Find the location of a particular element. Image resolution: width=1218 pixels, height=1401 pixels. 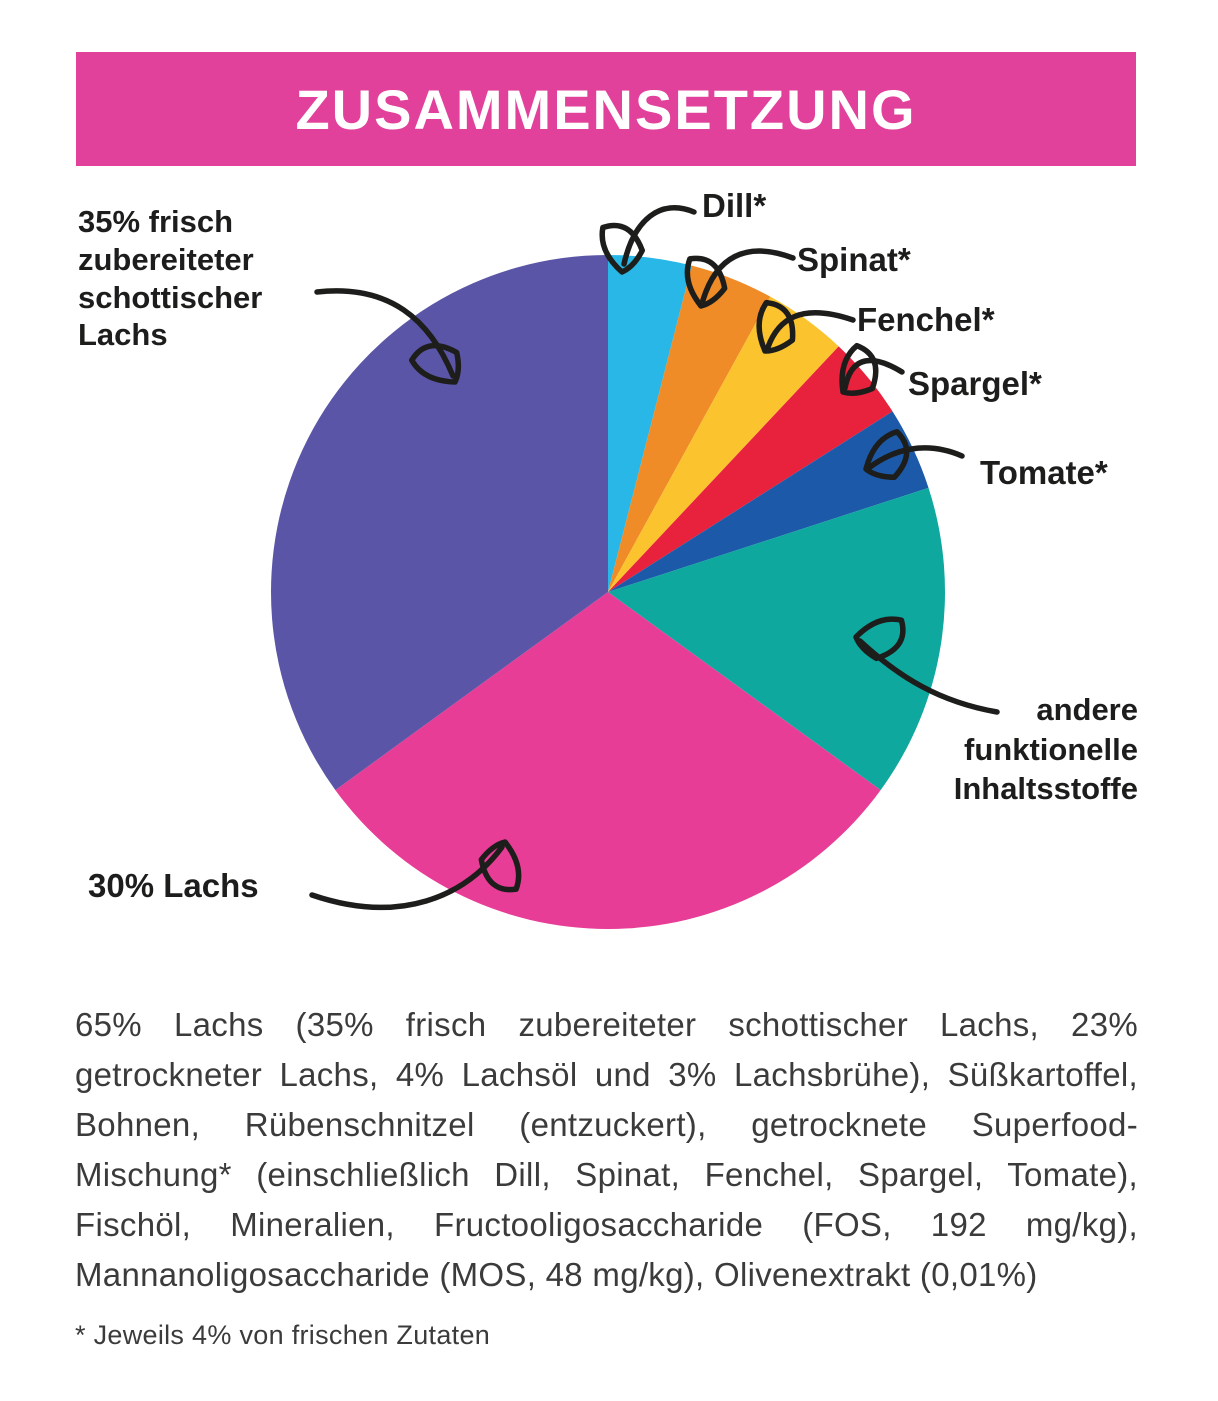

arrowhead-tomate is located at coordinates (886, 455).